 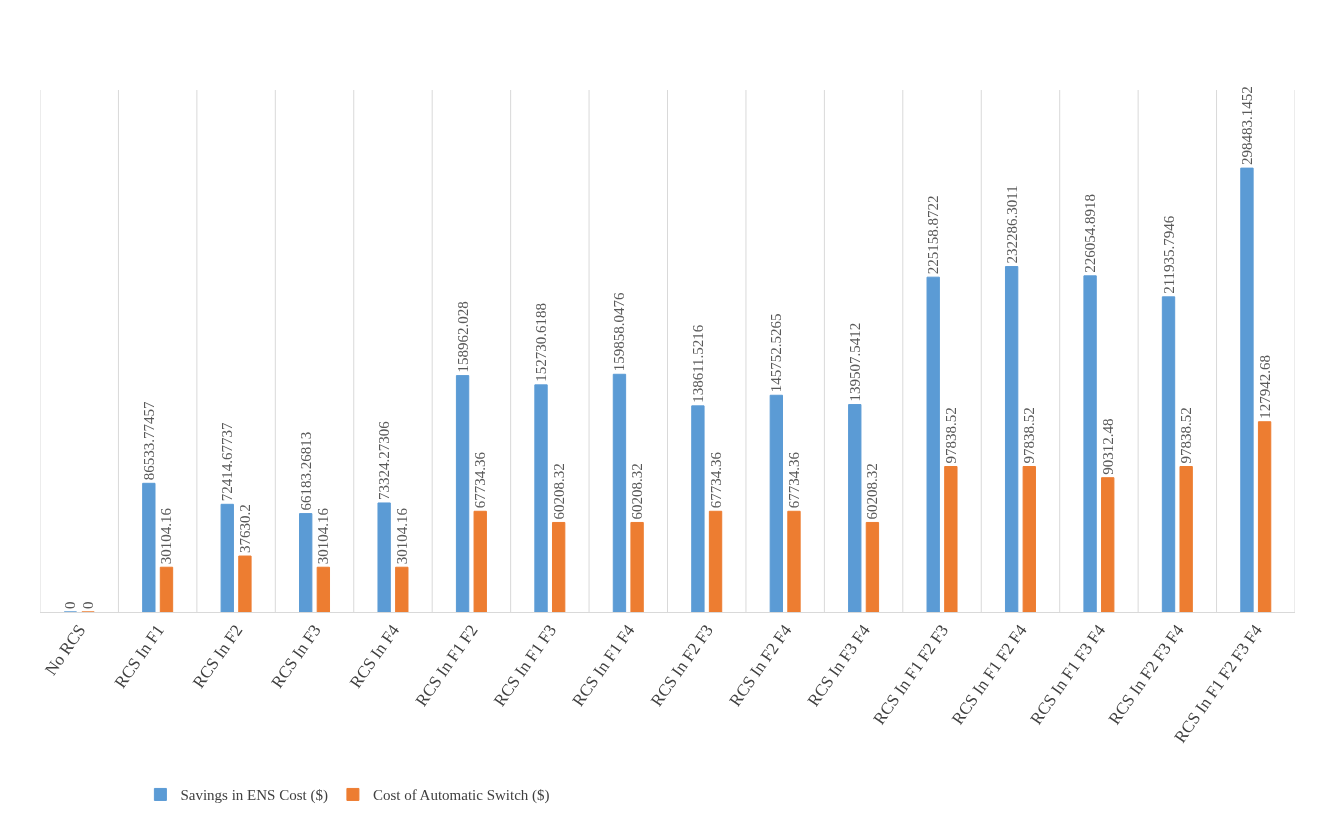 I want to click on data-label: 226054.8918, so click(x=1090, y=233).